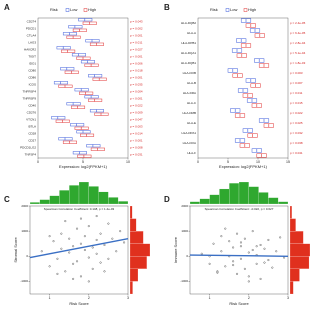  Describe the element at coordinates (189, 133) in the screenshot. I see `category-label: HLA-DPA1` at that location.